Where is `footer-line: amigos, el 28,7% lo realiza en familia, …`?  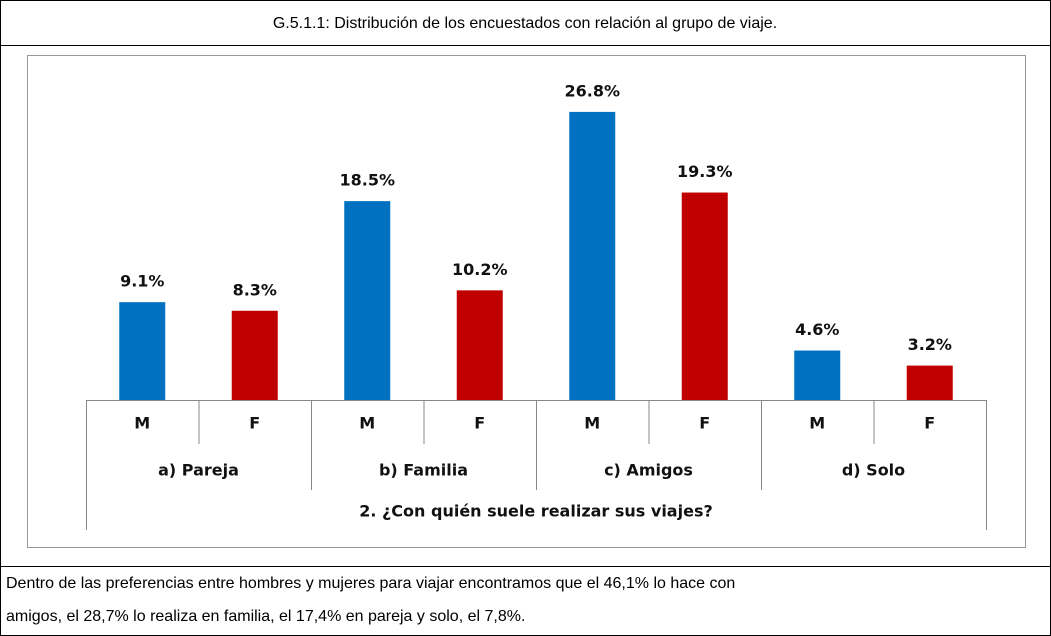
footer-line: amigos, el 28,7% lo realiza en familia, … is located at coordinates (265, 616).